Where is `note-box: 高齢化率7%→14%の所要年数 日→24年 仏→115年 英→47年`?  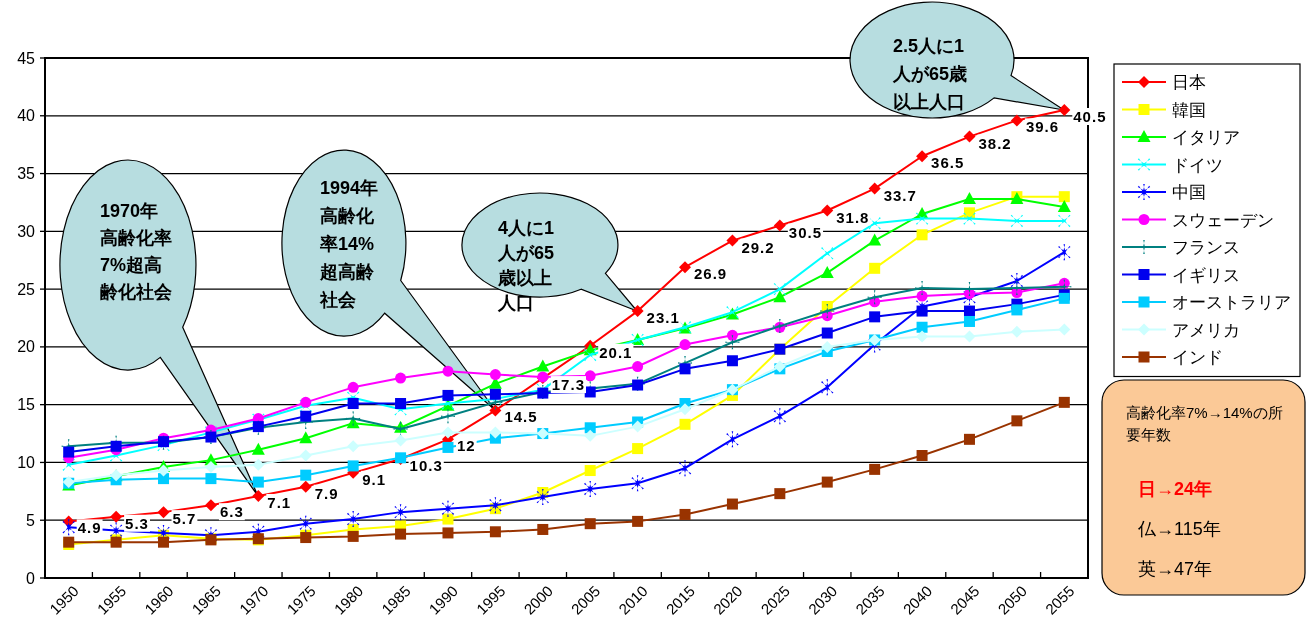
note-box: 高齢化率7%→14%の所要年数 日→24年 仏→115年 英→47年 is located at coordinates (1203, 487).